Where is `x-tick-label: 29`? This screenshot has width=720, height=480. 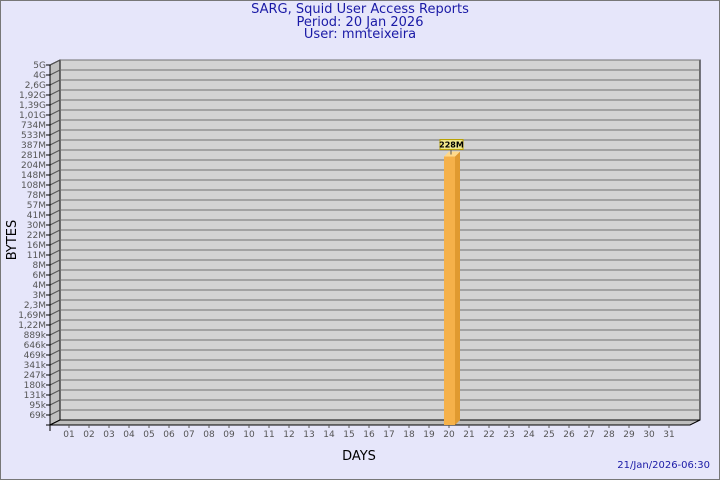
x-tick-label: 29 is located at coordinates (629, 435).